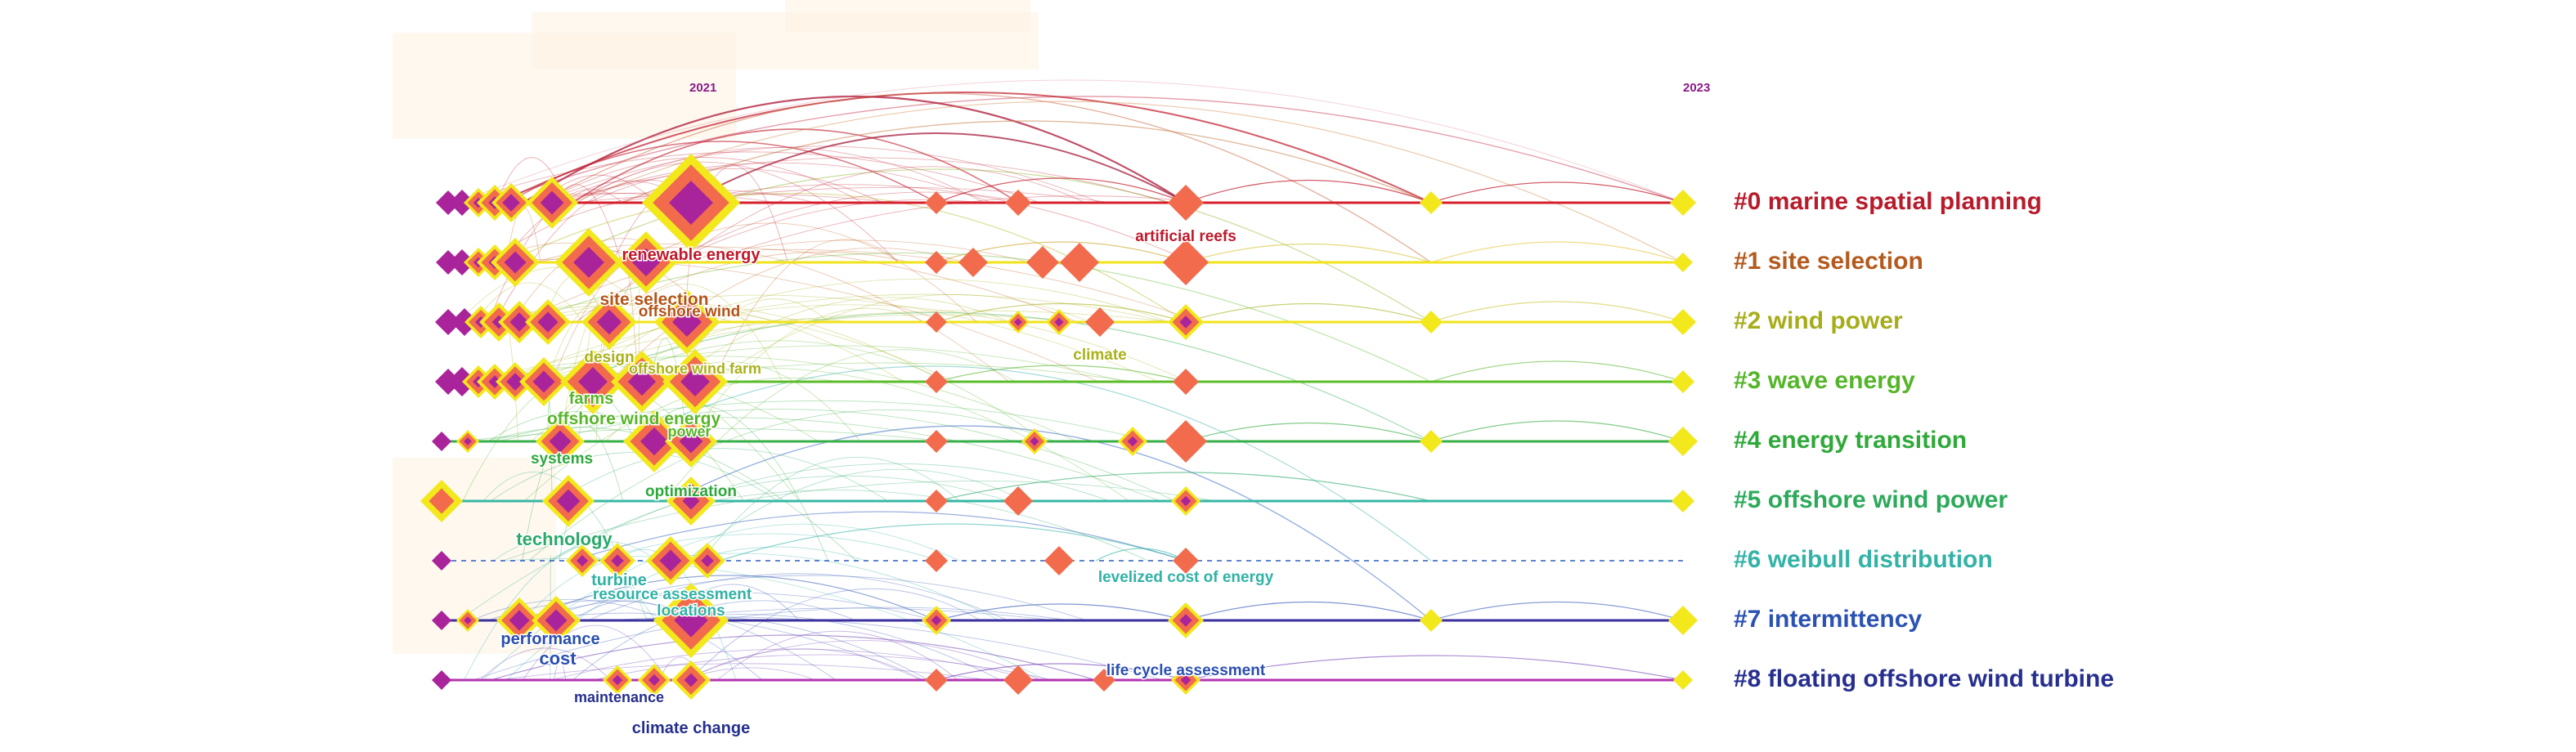  What do you see at coordinates (1018, 203) in the screenshot?
I see `node-row0-r1` at bounding box center [1018, 203].